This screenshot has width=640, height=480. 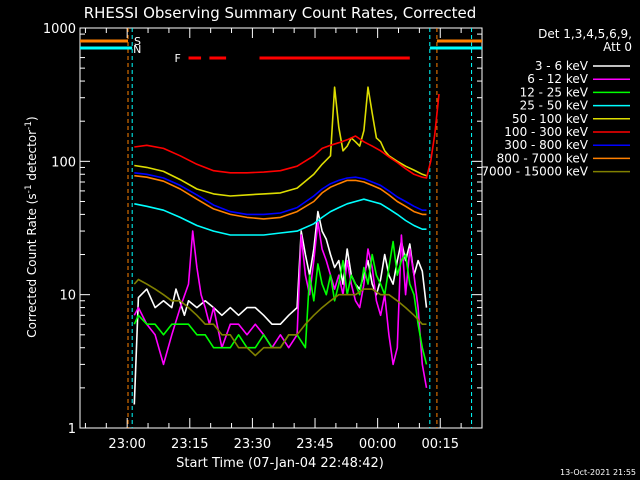 What do you see at coordinates (72, 429) in the screenshot?
I see `y-tick-label: 1` at bounding box center [72, 429].